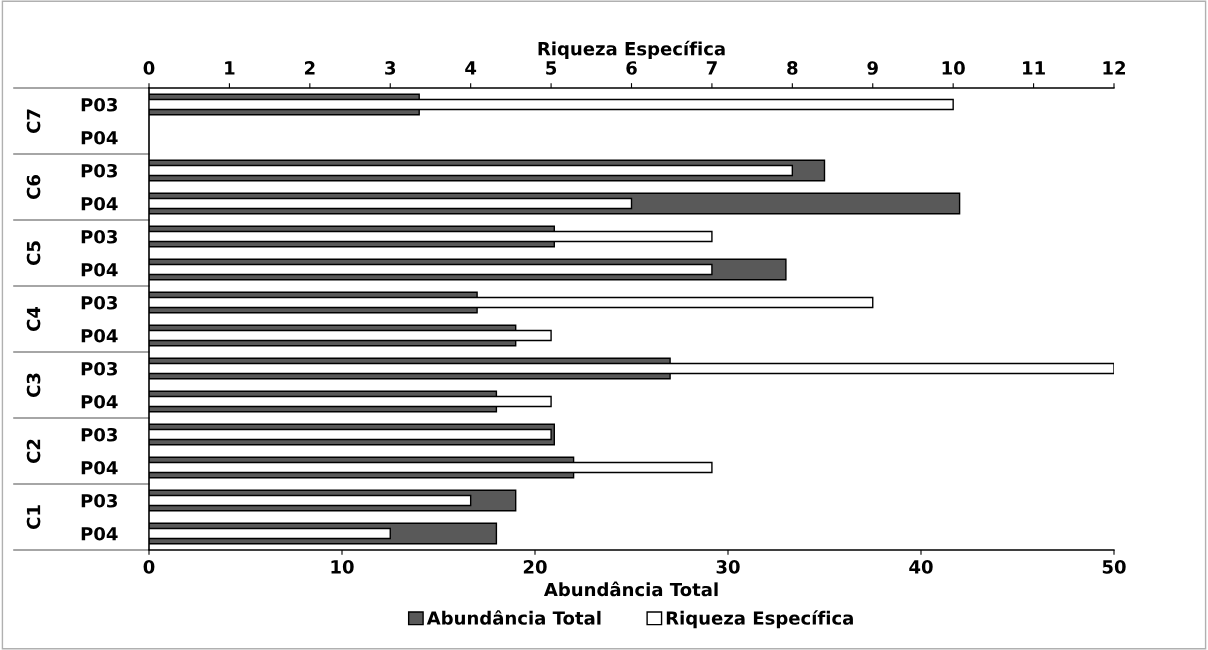 This screenshot has width=1208, height=650. Describe the element at coordinates (792, 68) in the screenshot. I see `x2-tick-label: 8` at that location.